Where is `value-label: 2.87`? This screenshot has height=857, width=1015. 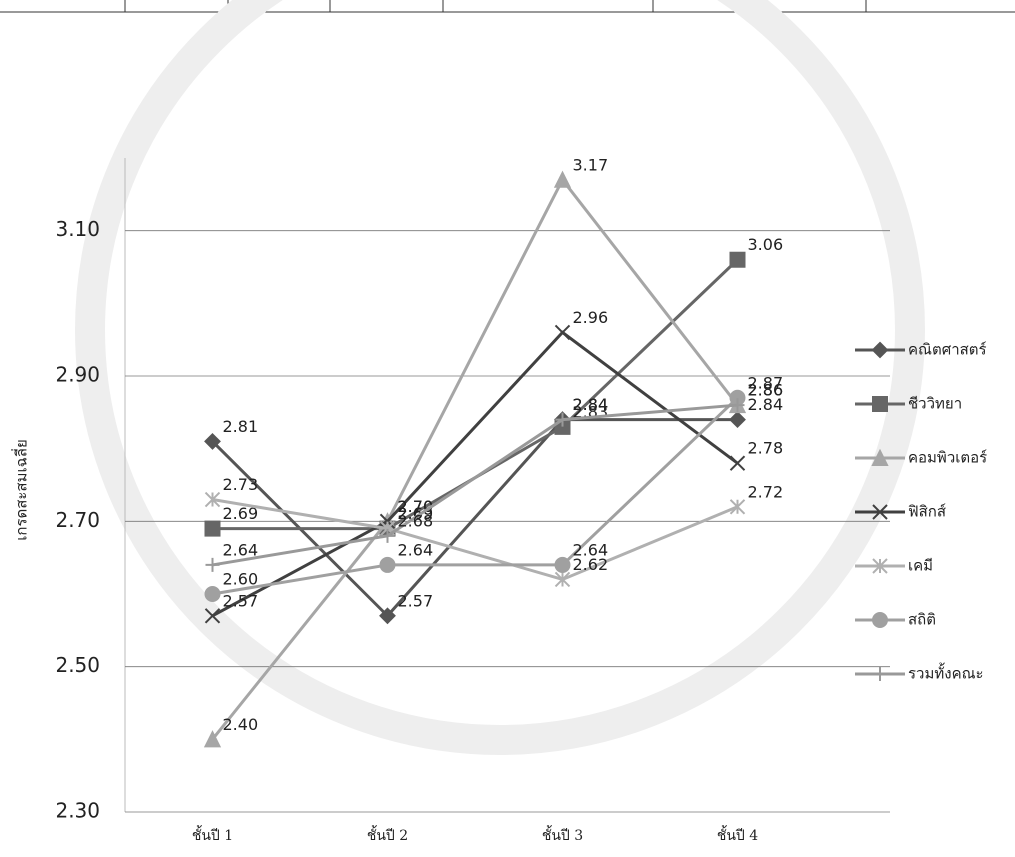 value-label: 2.87 is located at coordinates (766, 382).